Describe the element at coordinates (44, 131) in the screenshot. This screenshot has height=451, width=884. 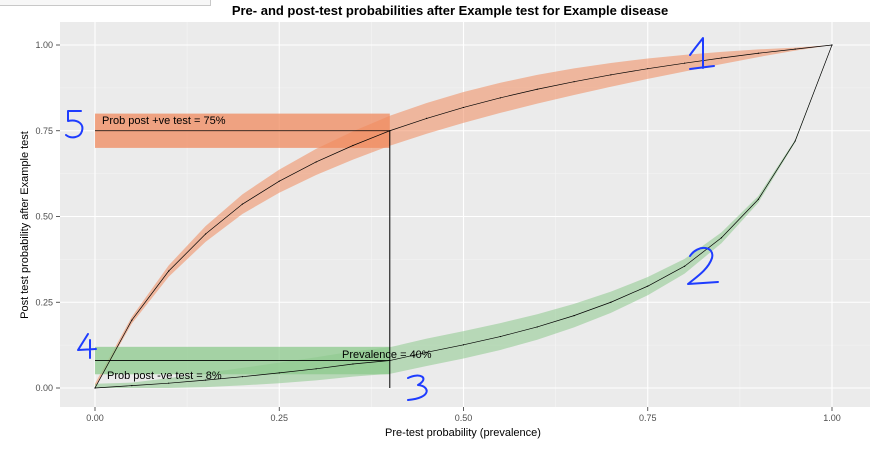
I see `y-tick-label-3: 0.75` at that location.